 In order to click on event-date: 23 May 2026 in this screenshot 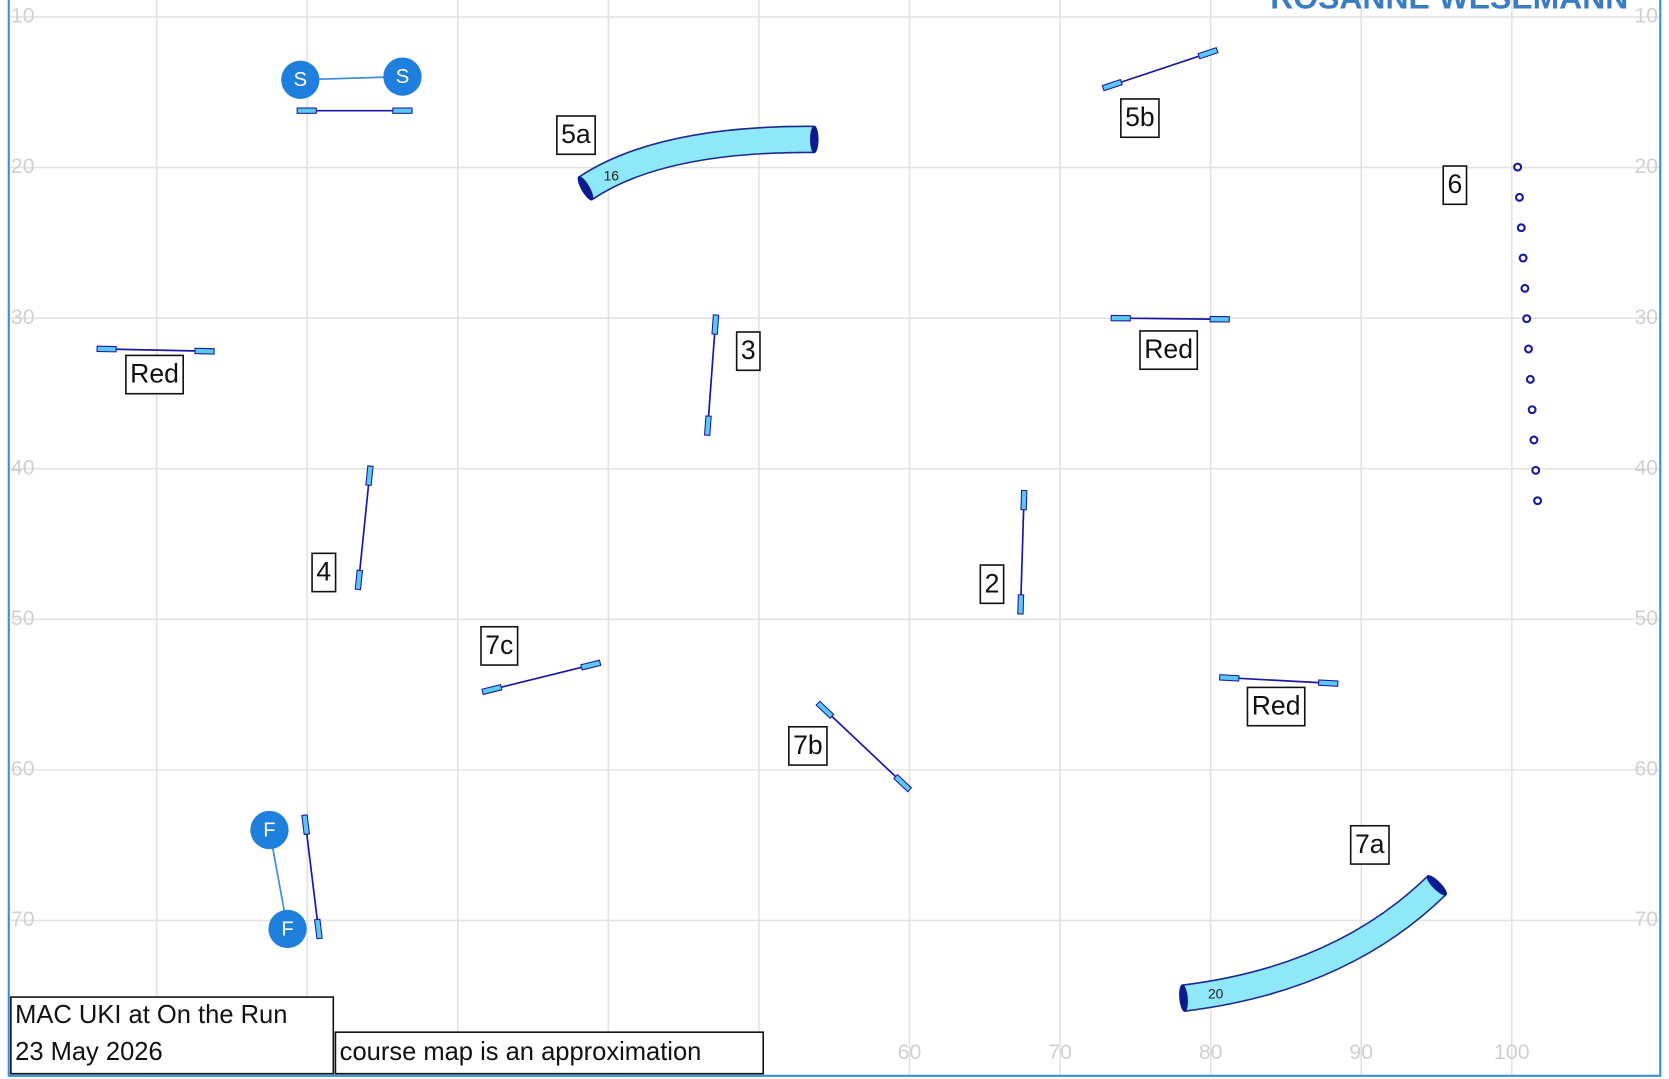, I will do `click(89, 1052)`.